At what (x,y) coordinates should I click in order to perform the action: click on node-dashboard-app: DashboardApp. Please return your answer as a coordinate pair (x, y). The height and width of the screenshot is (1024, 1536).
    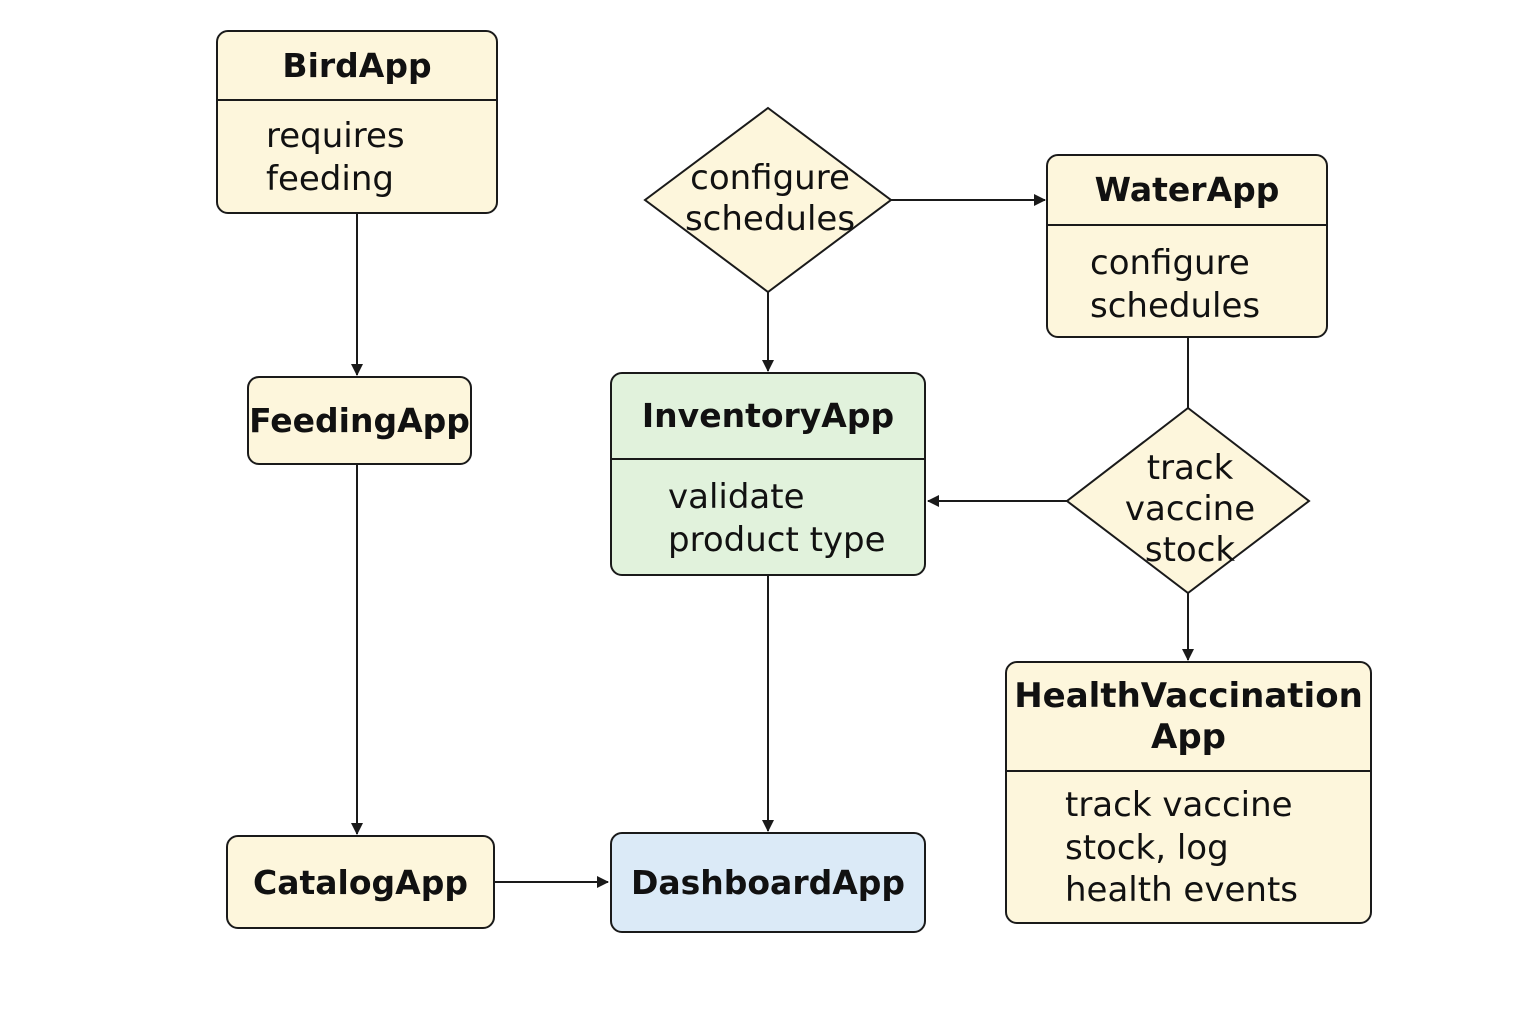
    Looking at the image, I should click on (768, 882).